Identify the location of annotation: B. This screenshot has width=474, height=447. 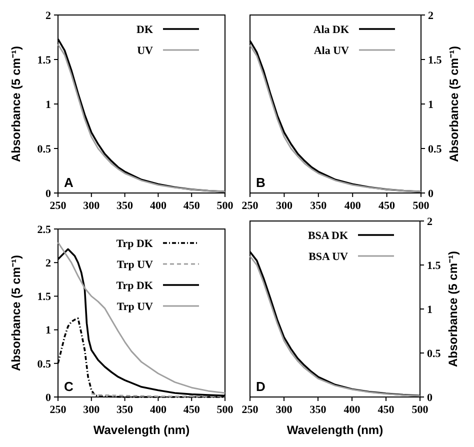
(261, 182).